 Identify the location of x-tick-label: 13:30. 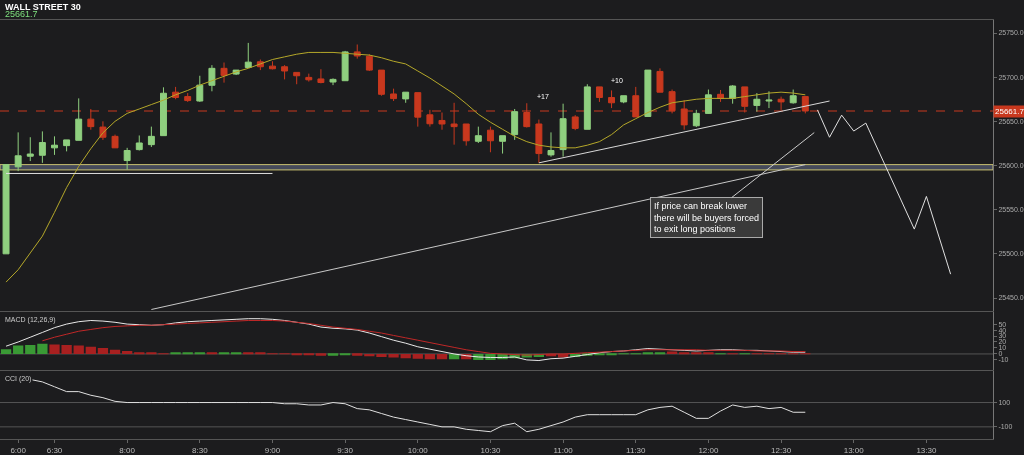
(926, 450).